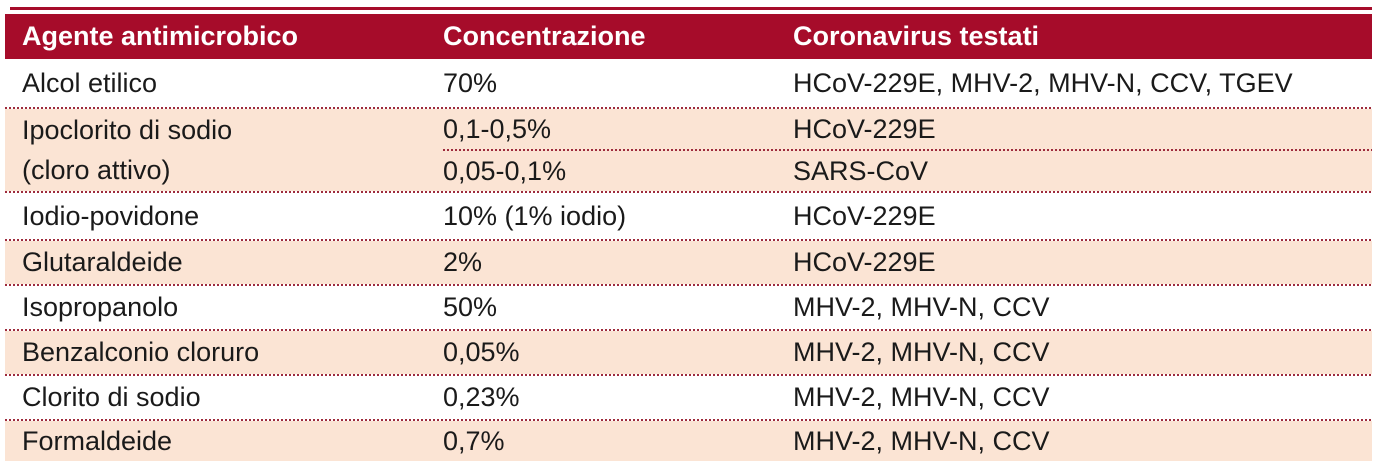  Describe the element at coordinates (463, 262) in the screenshot. I see `cell-concentration: 2%` at that location.